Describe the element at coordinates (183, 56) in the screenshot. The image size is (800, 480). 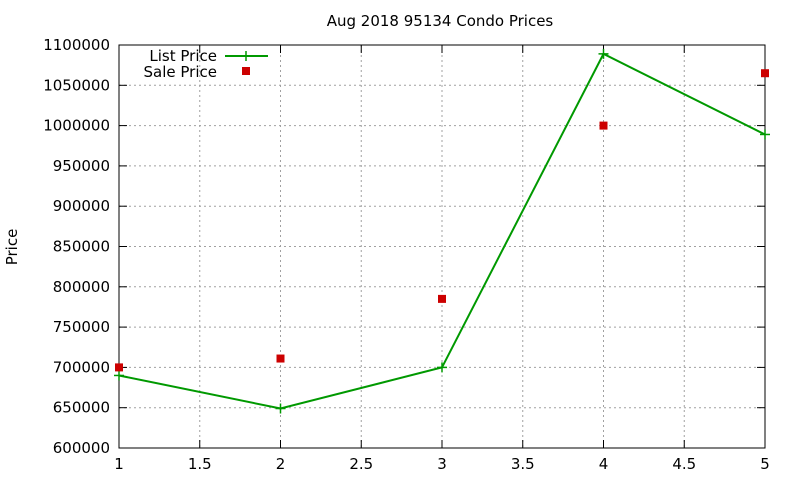
I see `legend-label-list-price: List Price` at that location.